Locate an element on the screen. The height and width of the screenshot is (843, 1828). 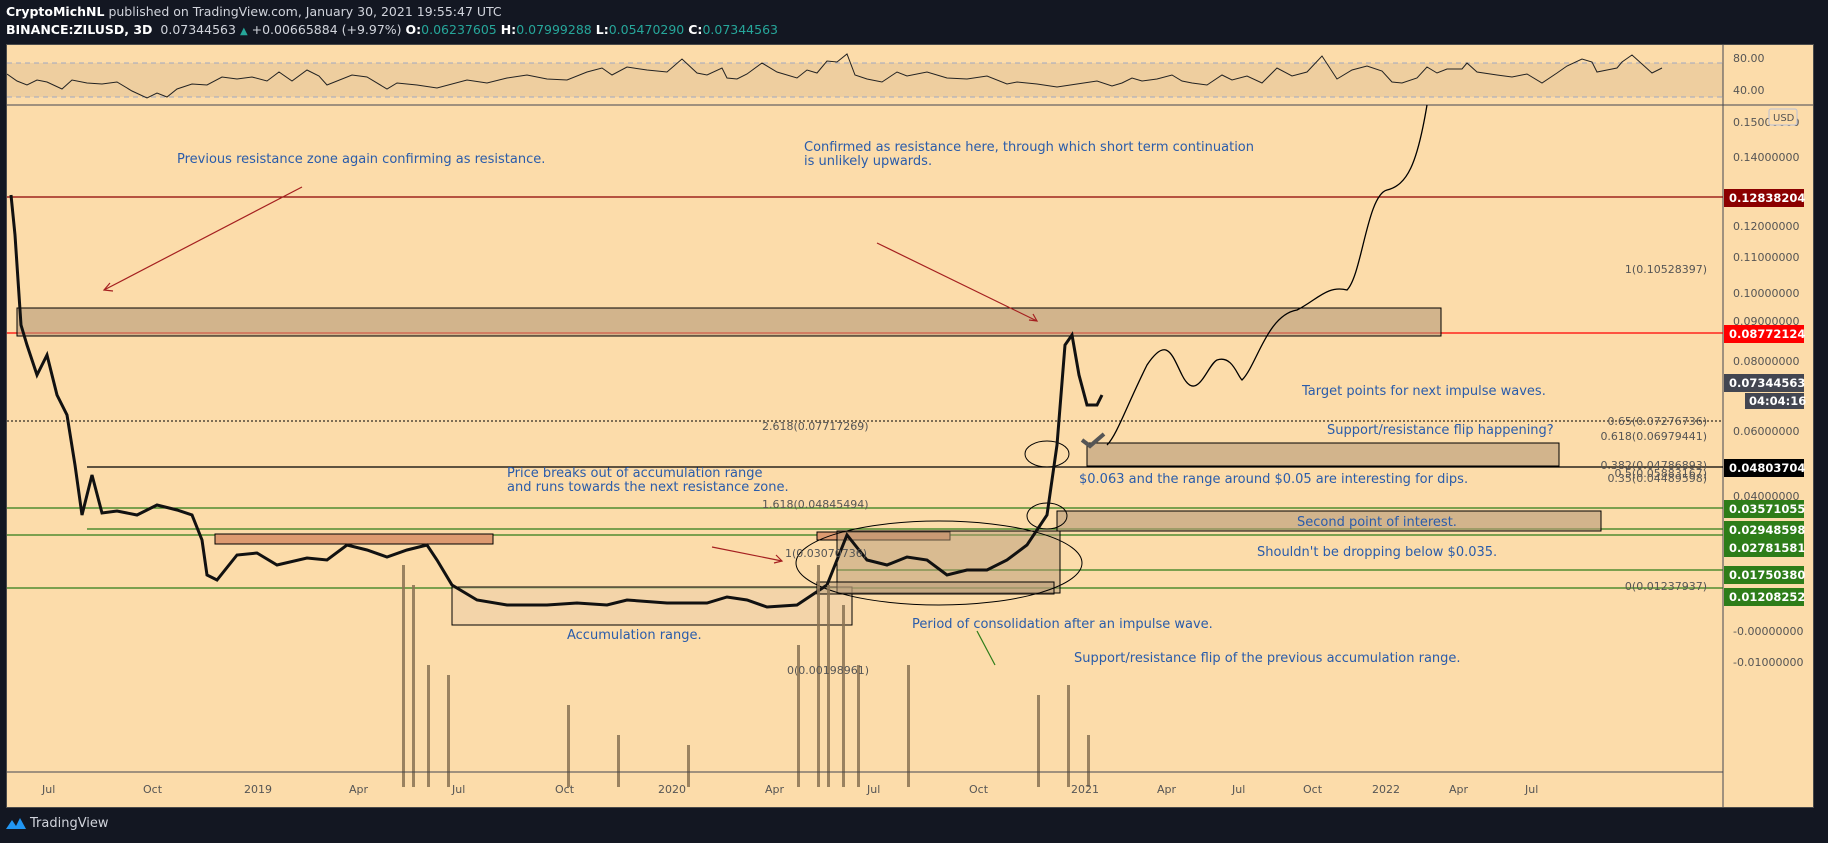
svg-text: 1(0.10528397) is located at coordinates (1666, 269).